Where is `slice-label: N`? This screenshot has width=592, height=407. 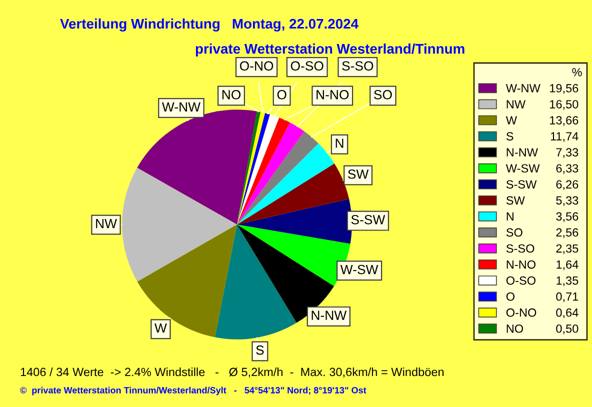
slice-label: N is located at coordinates (340, 143).